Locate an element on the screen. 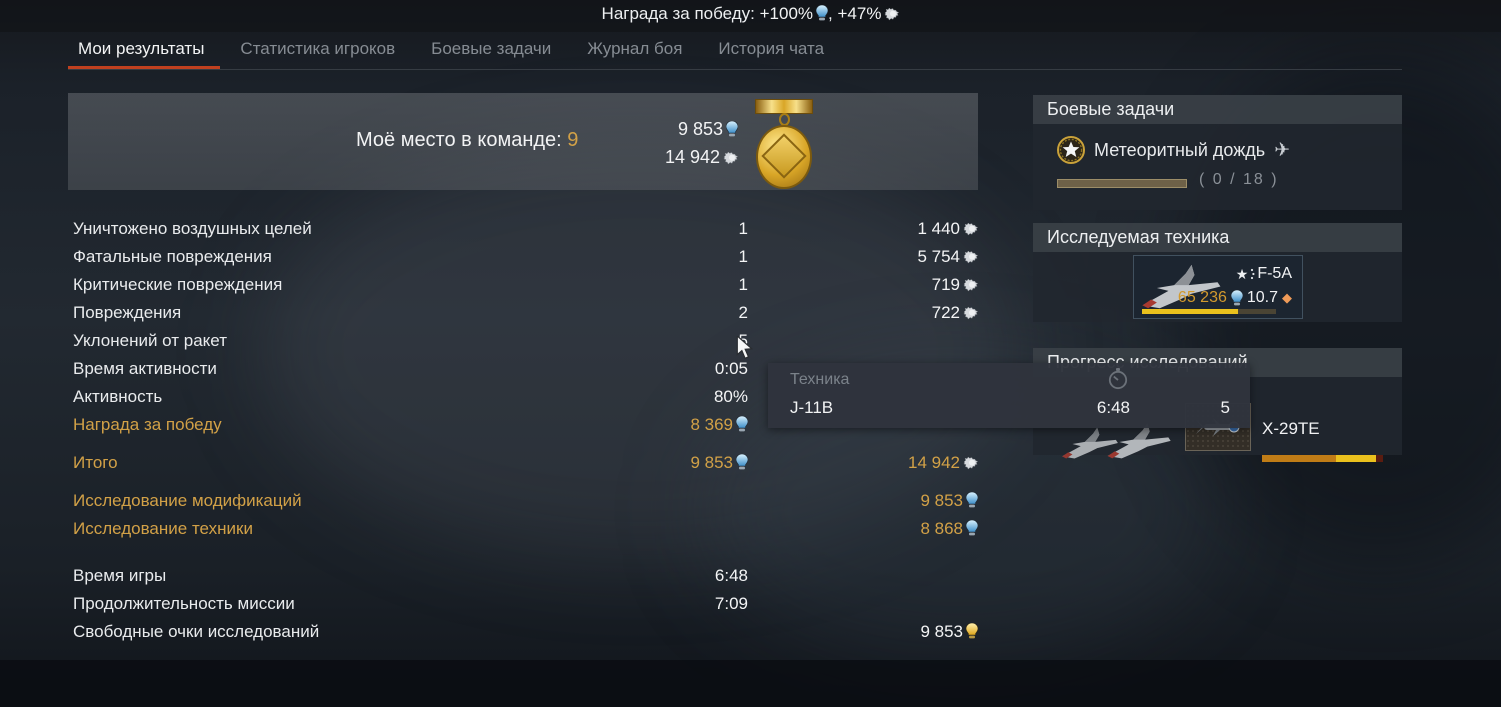 The width and height of the screenshot is (1501, 707). stat-label: Исследование техники is located at coordinates (163, 528).